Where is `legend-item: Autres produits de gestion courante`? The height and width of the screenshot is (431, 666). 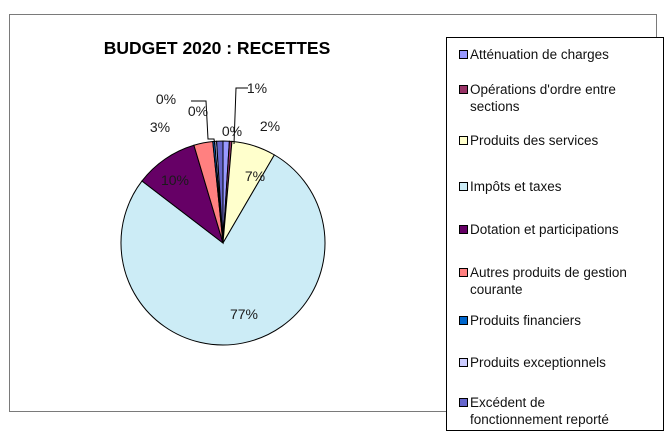
legend-item: Autres produits de gestion courante is located at coordinates (561, 281).